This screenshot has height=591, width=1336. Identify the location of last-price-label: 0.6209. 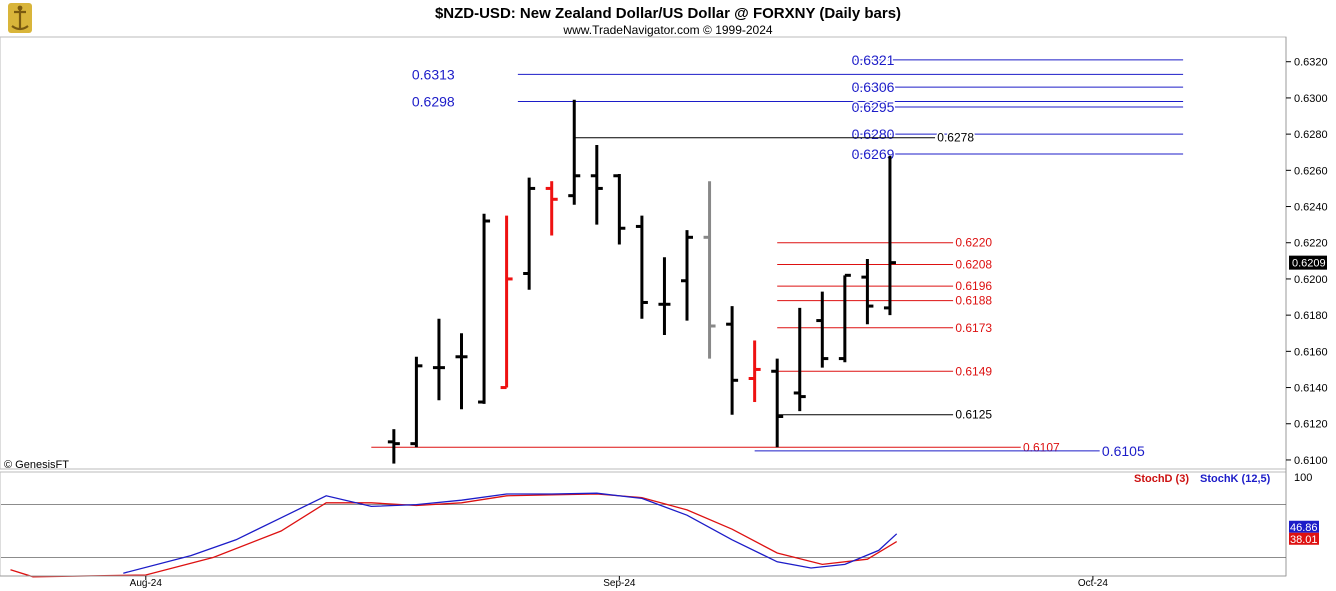
(1309, 264).